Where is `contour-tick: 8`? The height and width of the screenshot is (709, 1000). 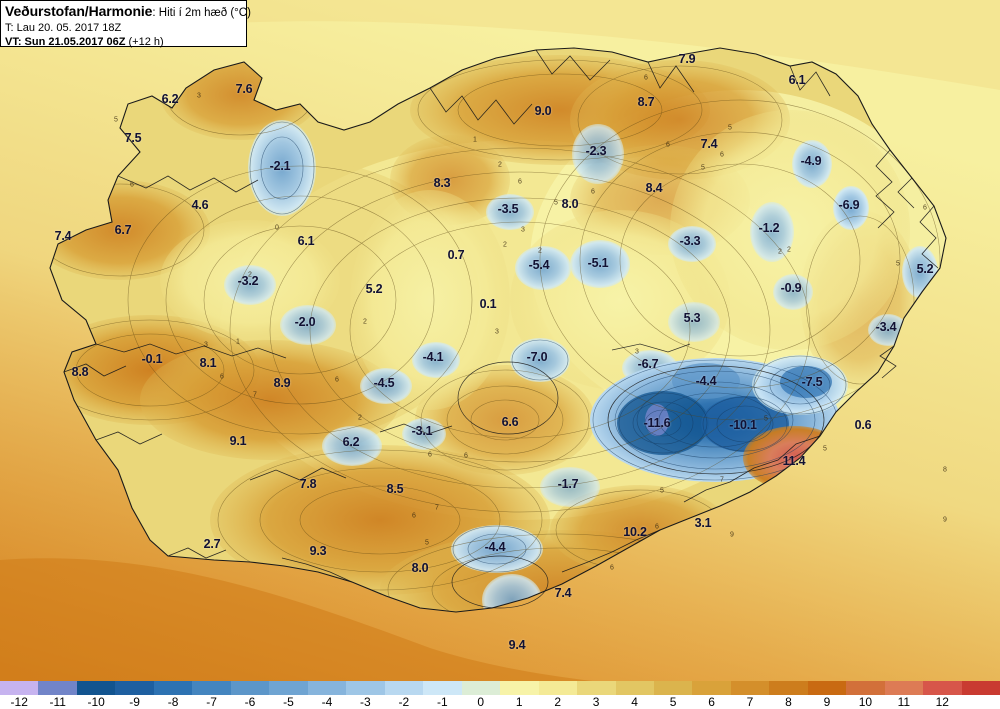 contour-tick: 8 is located at coordinates (945, 470).